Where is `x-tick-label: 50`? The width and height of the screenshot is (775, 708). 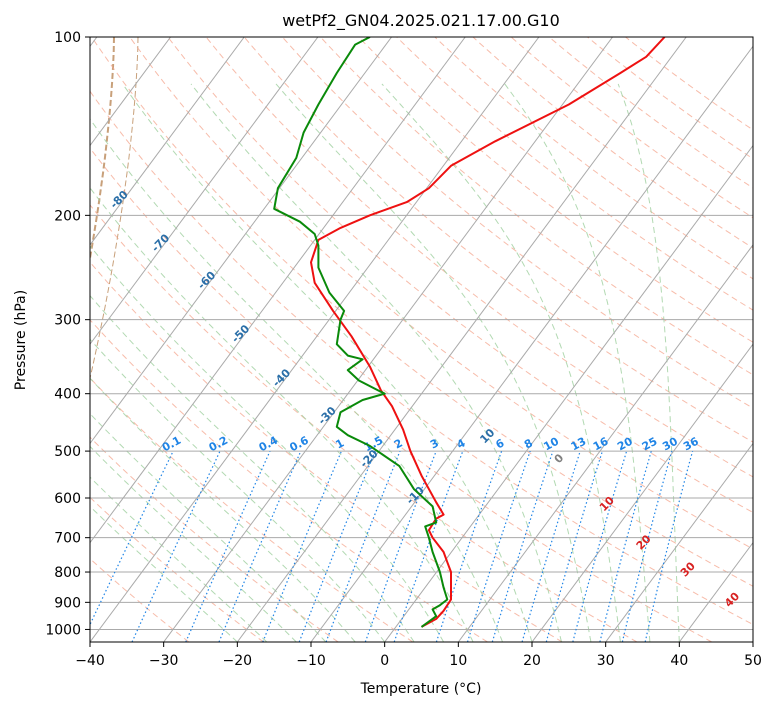 x-tick-label: 50 is located at coordinates (753, 661).